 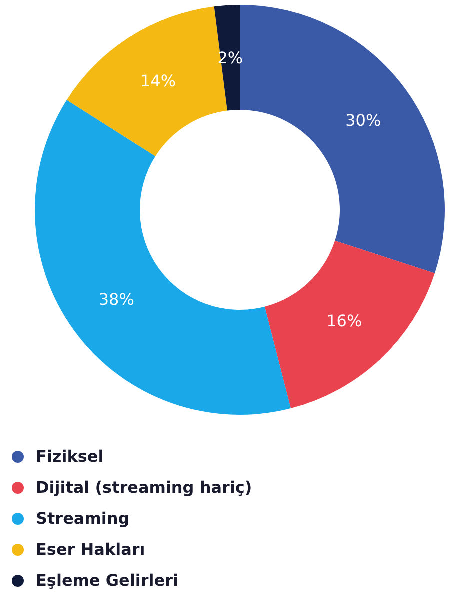 I want to click on data-label: 38%, so click(x=116, y=300).